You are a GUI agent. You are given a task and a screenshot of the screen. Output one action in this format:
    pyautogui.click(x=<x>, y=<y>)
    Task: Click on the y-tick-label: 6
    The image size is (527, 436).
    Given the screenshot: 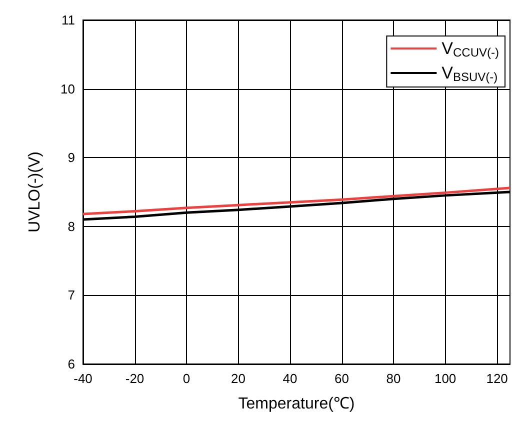 What is the action you would take?
    pyautogui.click(x=71, y=364)
    